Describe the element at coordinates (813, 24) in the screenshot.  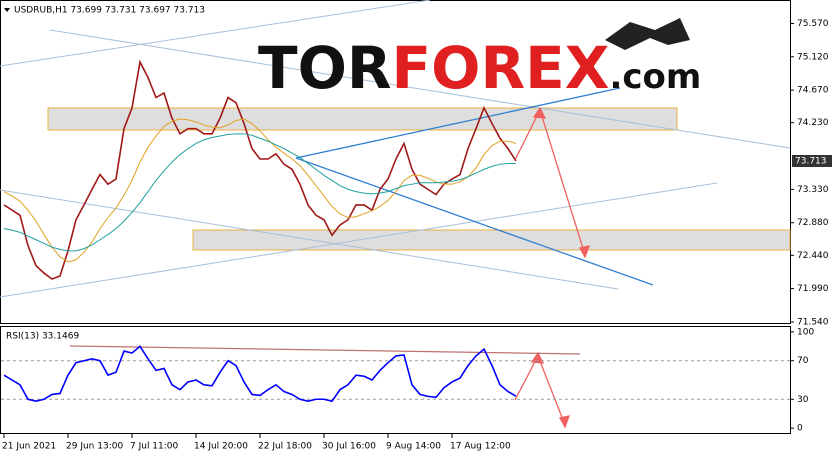
I see `y-tick-label: 75.570` at that location.